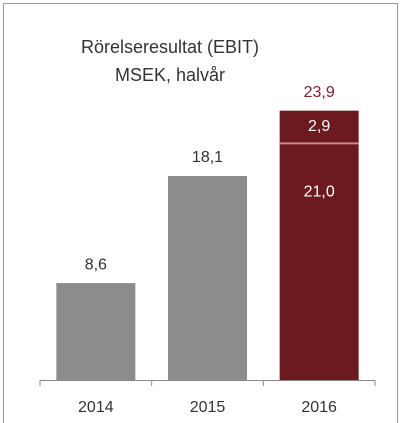 The width and height of the screenshot is (414, 423). What do you see at coordinates (208, 407) in the screenshot?
I see `x-tick-label: 2015` at bounding box center [208, 407].